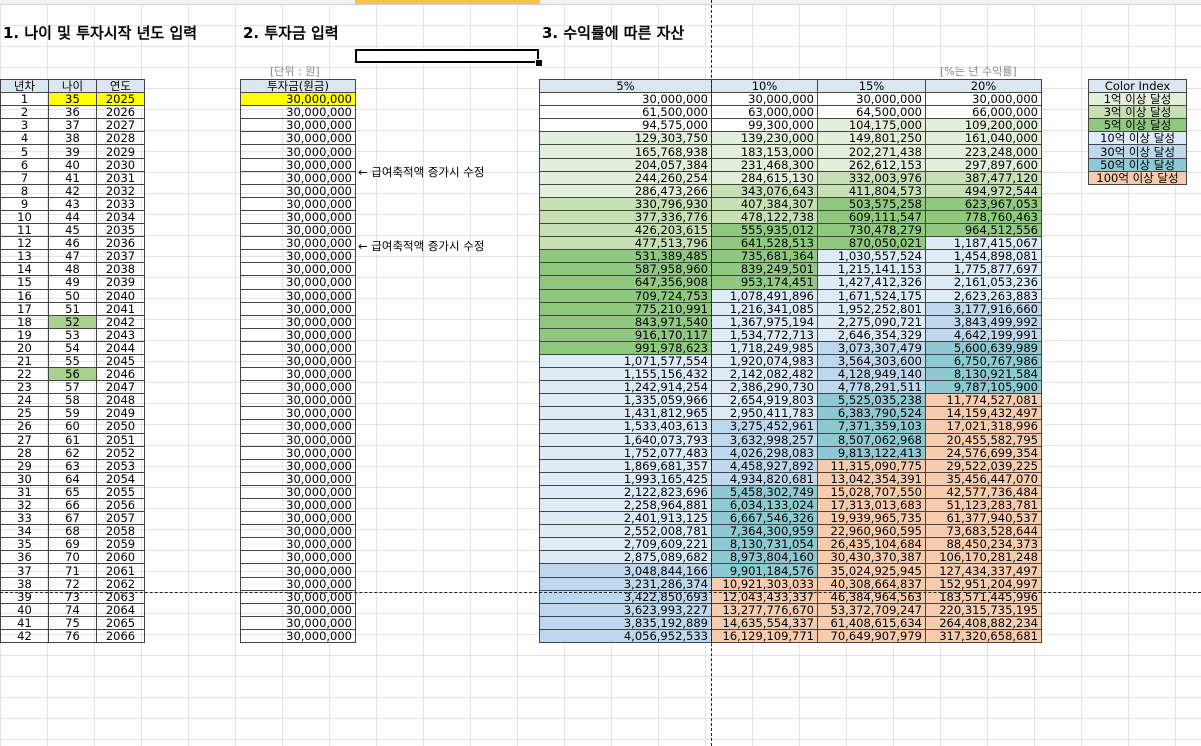  Describe the element at coordinates (983, 570) in the screenshot. I see `cell-rate-20: 127,434,337,497` at that location.